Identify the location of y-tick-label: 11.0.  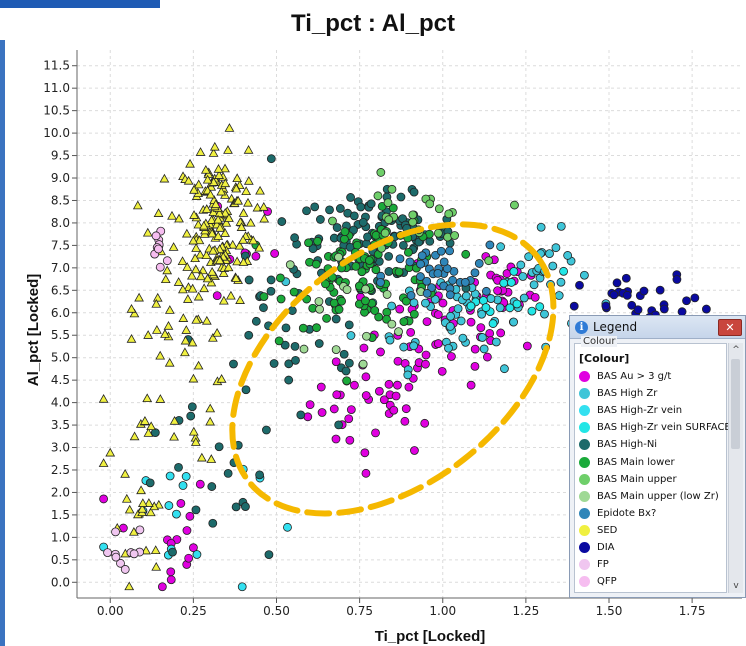
(56, 88).